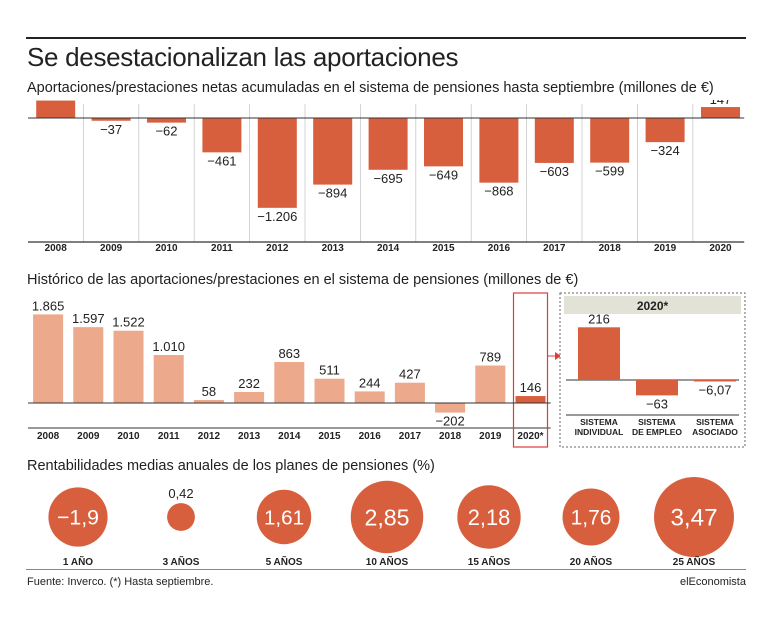  I want to click on data-label: 1.522, so click(128, 322).